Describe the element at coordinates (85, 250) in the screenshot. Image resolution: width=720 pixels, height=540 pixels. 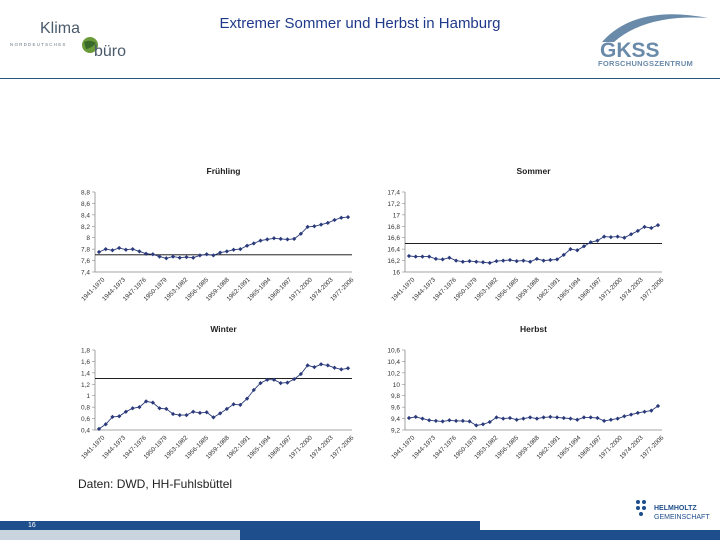
I see `y-tick-label: 7,8` at that location.